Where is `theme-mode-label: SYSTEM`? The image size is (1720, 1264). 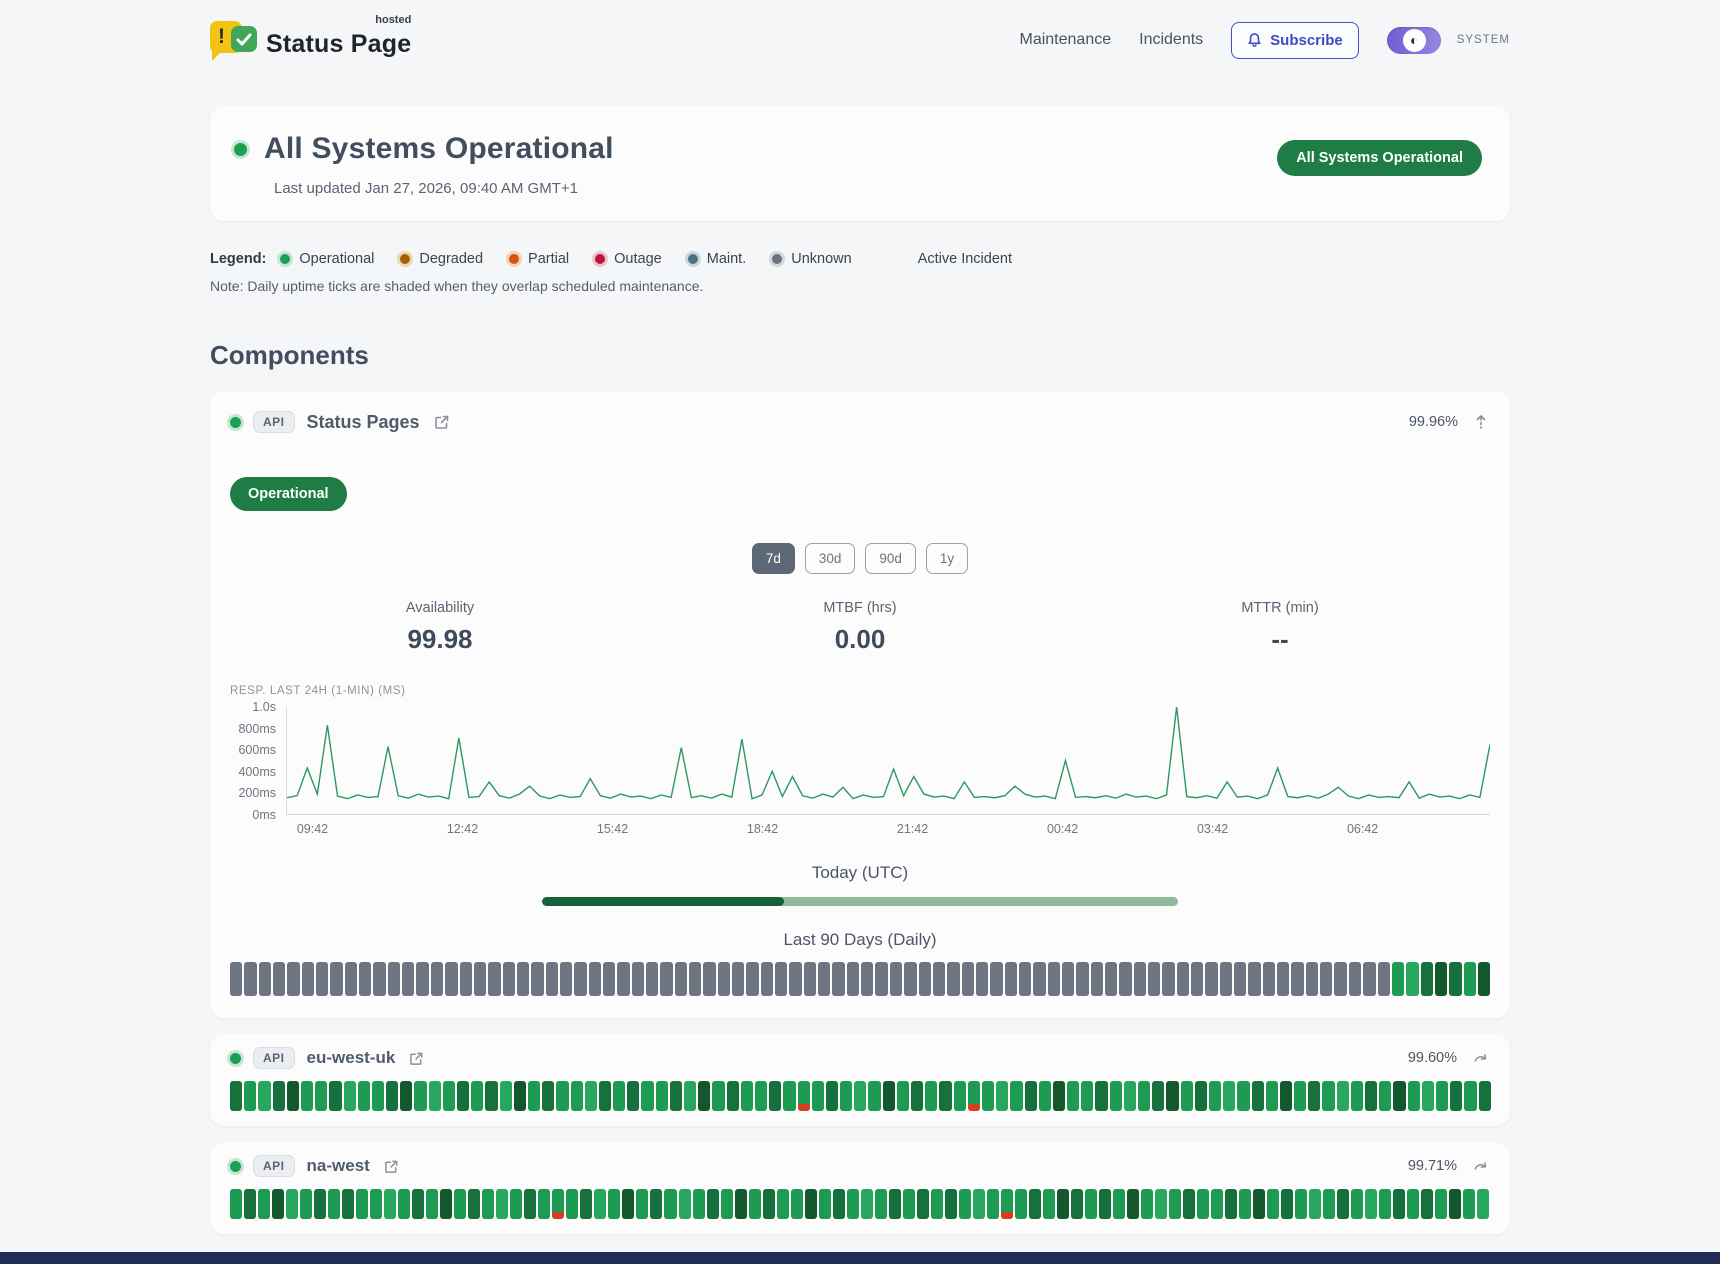
theme-mode-label: SYSTEM is located at coordinates (1483, 40).